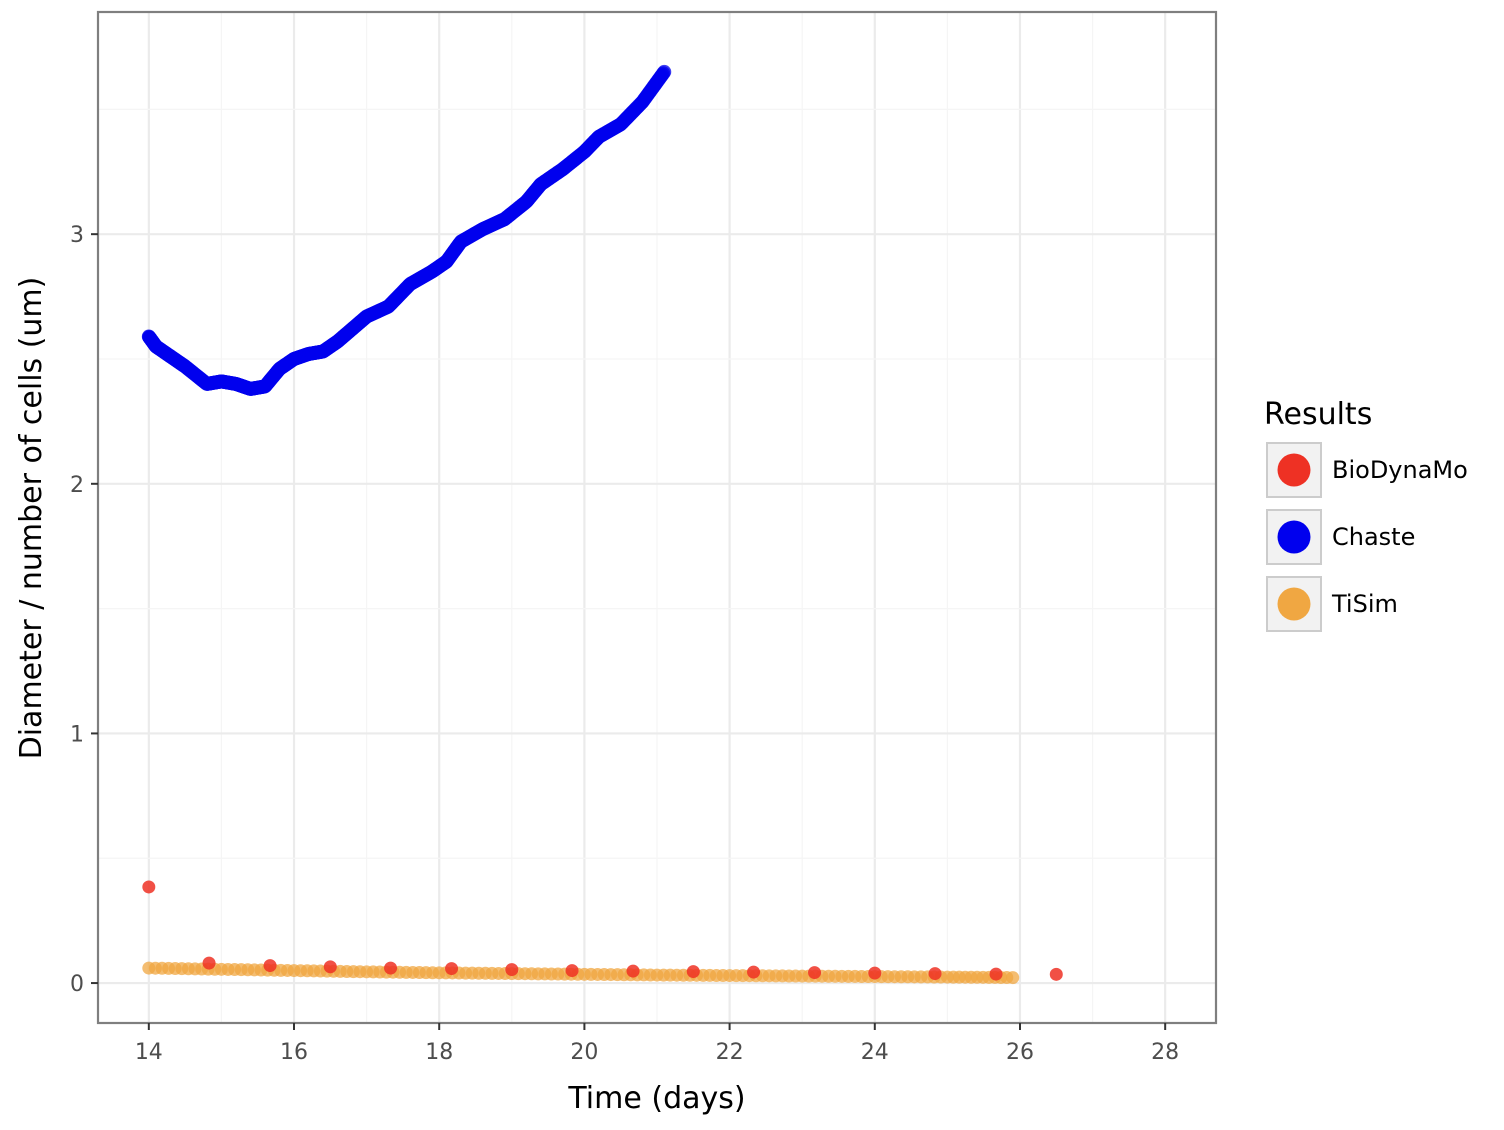 The width and height of the screenshot is (1504, 1130). I want to click on legend-entry-biodynamo: BioDynaMo, so click(1367, 470).